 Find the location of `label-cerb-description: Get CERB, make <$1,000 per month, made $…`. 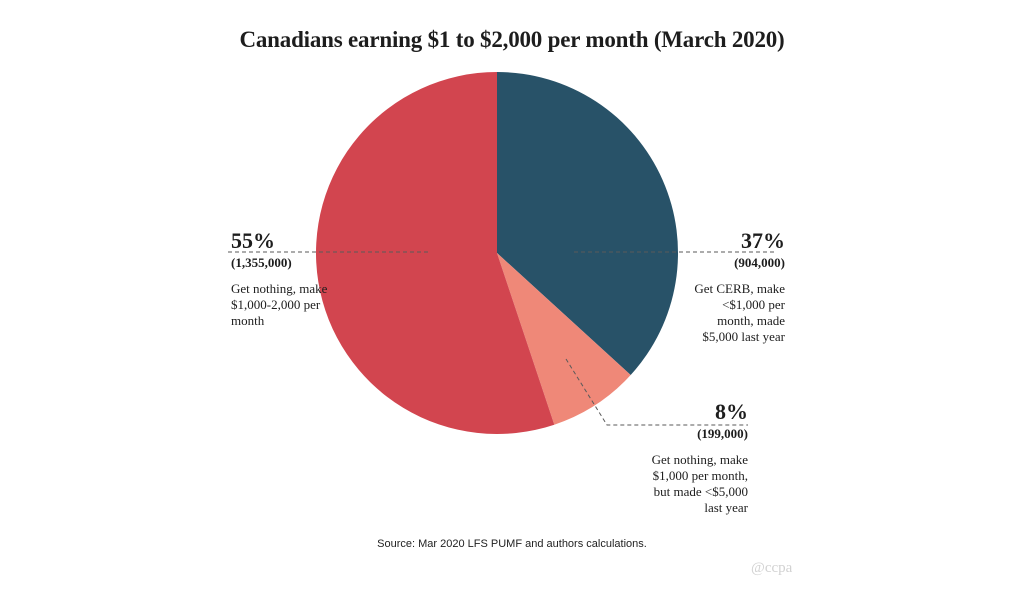

label-cerb-description: Get CERB, make <$1,000 per month, made $… is located at coordinates (739, 312).